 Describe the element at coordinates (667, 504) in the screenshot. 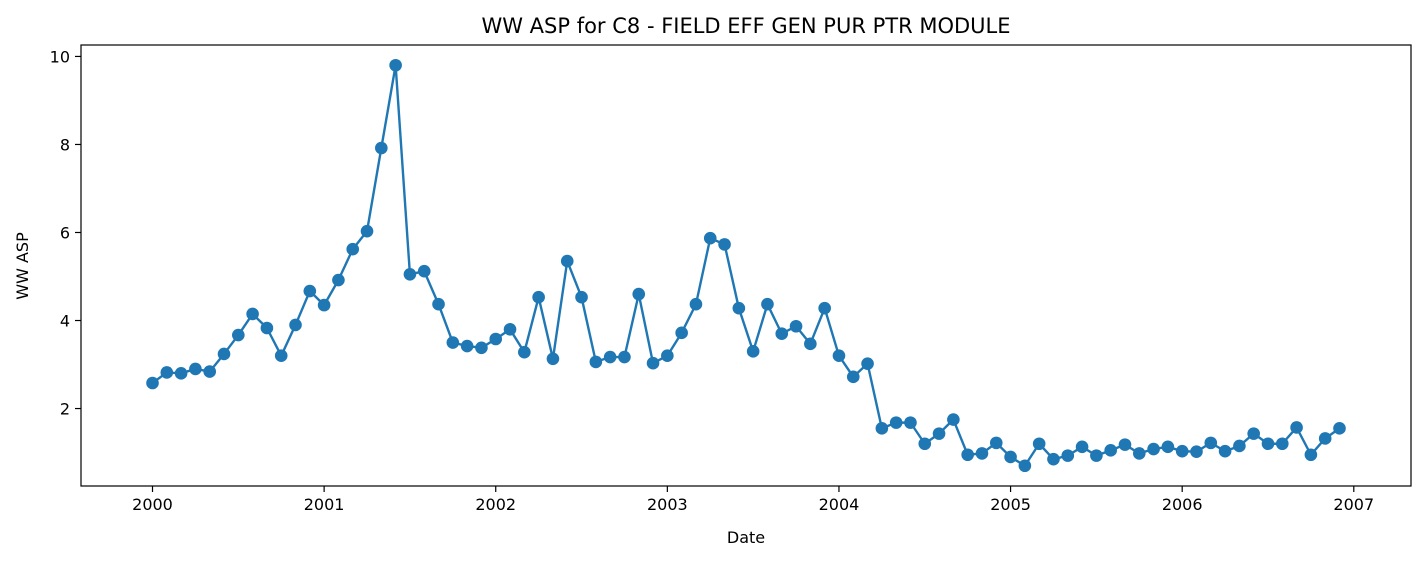

I see `x-tick-label: 2003` at that location.